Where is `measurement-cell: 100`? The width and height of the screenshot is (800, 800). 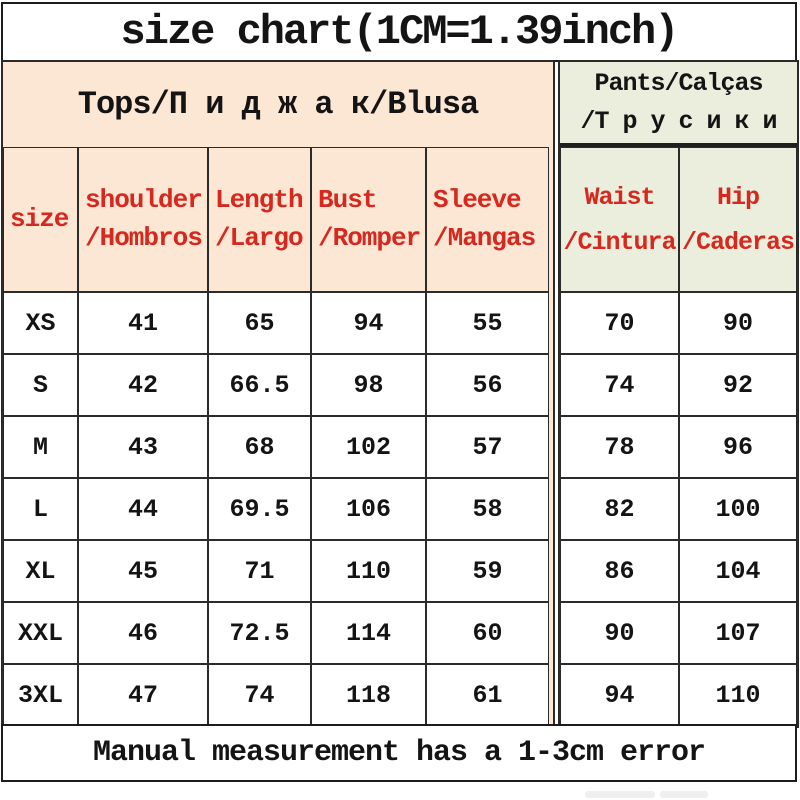
measurement-cell: 100 is located at coordinates (738, 509).